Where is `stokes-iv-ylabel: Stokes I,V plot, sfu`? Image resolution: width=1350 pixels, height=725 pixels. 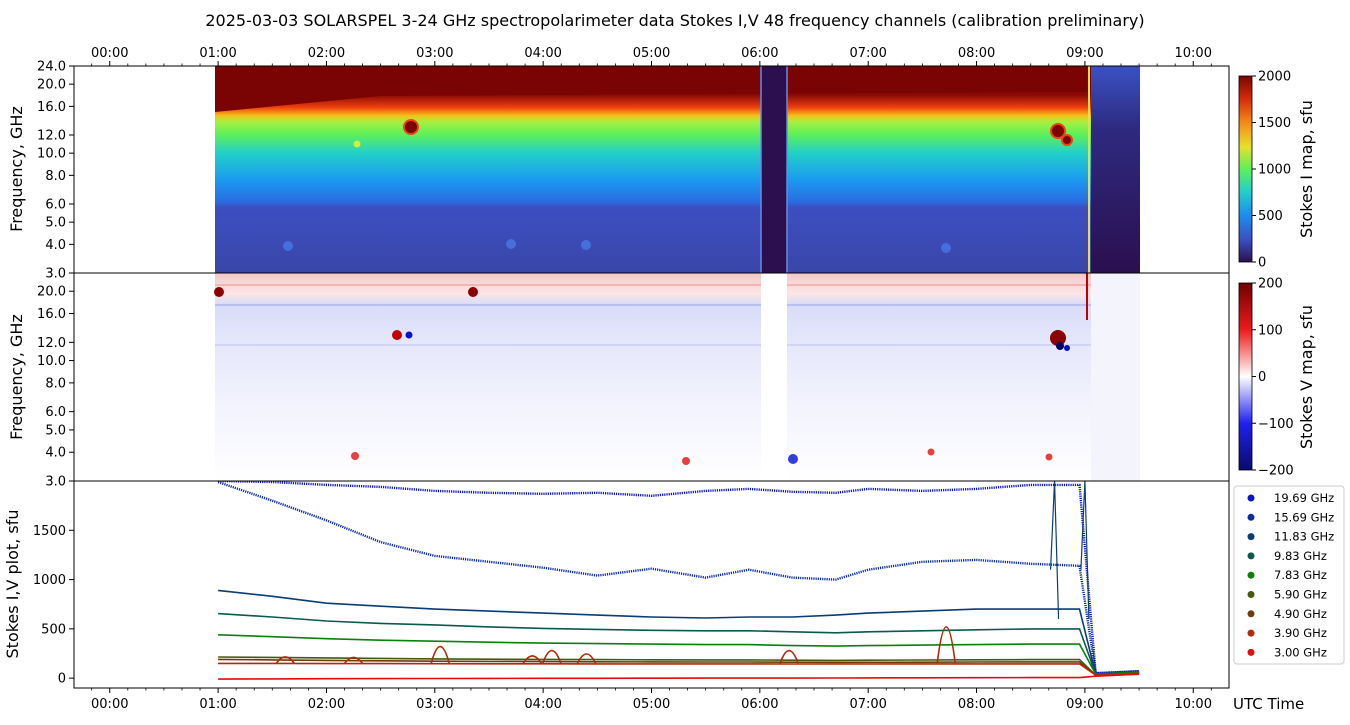 stokes-iv-ylabel: Stokes I,V plot, sfu is located at coordinates (12, 584).